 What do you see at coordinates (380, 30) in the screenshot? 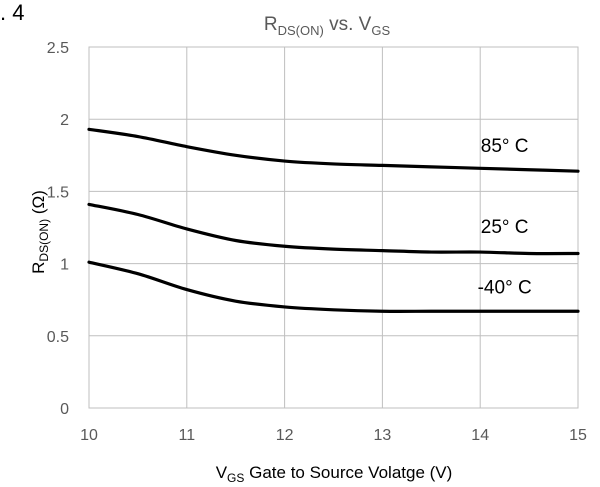
I see `title-mid-sub: GS` at bounding box center [380, 30].